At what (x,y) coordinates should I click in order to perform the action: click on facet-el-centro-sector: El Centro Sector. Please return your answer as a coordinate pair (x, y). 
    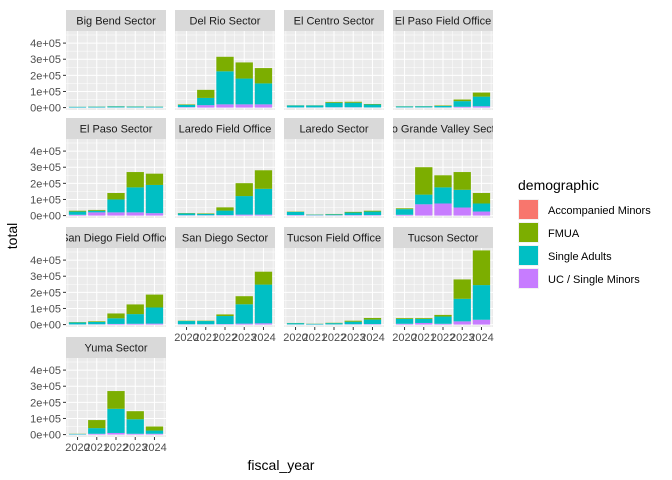
    Looking at the image, I should click on (334, 60).